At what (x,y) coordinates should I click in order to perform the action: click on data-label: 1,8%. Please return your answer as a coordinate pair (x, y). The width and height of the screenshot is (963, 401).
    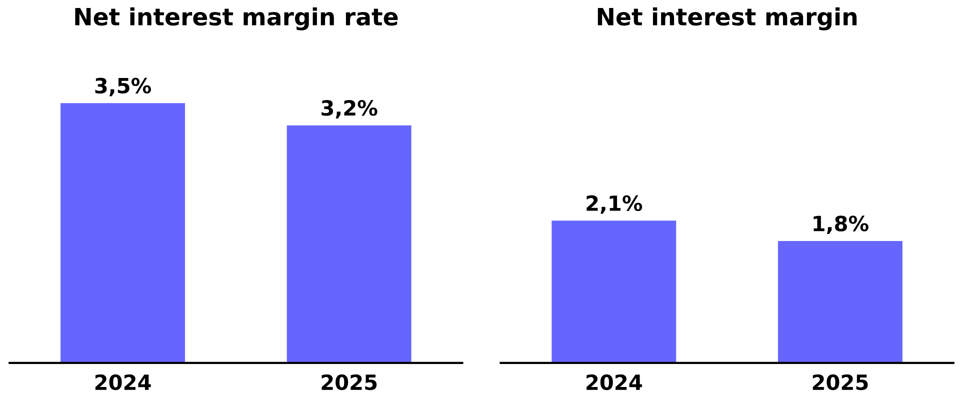
    Looking at the image, I should click on (841, 225).